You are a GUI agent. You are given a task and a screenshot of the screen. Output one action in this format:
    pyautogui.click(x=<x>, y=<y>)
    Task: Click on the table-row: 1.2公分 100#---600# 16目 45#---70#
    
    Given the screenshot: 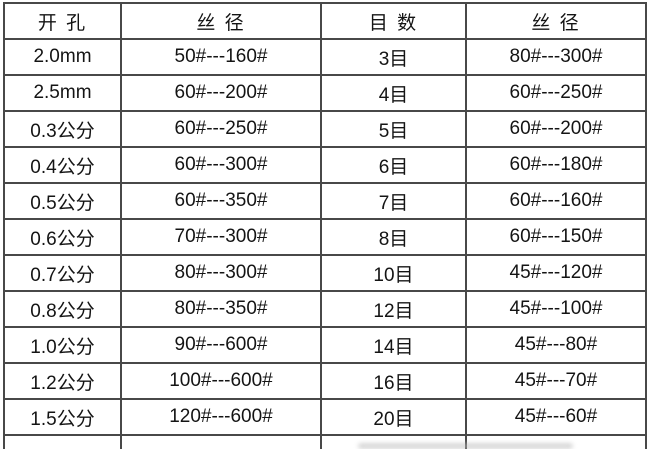 What is the action you would take?
    pyautogui.click(x=325, y=381)
    